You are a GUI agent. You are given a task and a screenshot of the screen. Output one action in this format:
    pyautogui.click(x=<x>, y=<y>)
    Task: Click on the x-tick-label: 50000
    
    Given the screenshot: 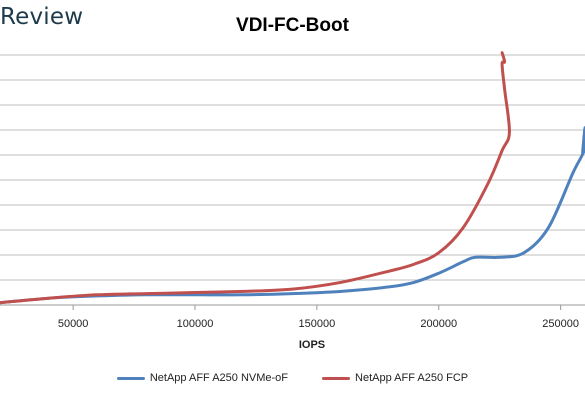 What is the action you would take?
    pyautogui.click(x=73, y=324)
    